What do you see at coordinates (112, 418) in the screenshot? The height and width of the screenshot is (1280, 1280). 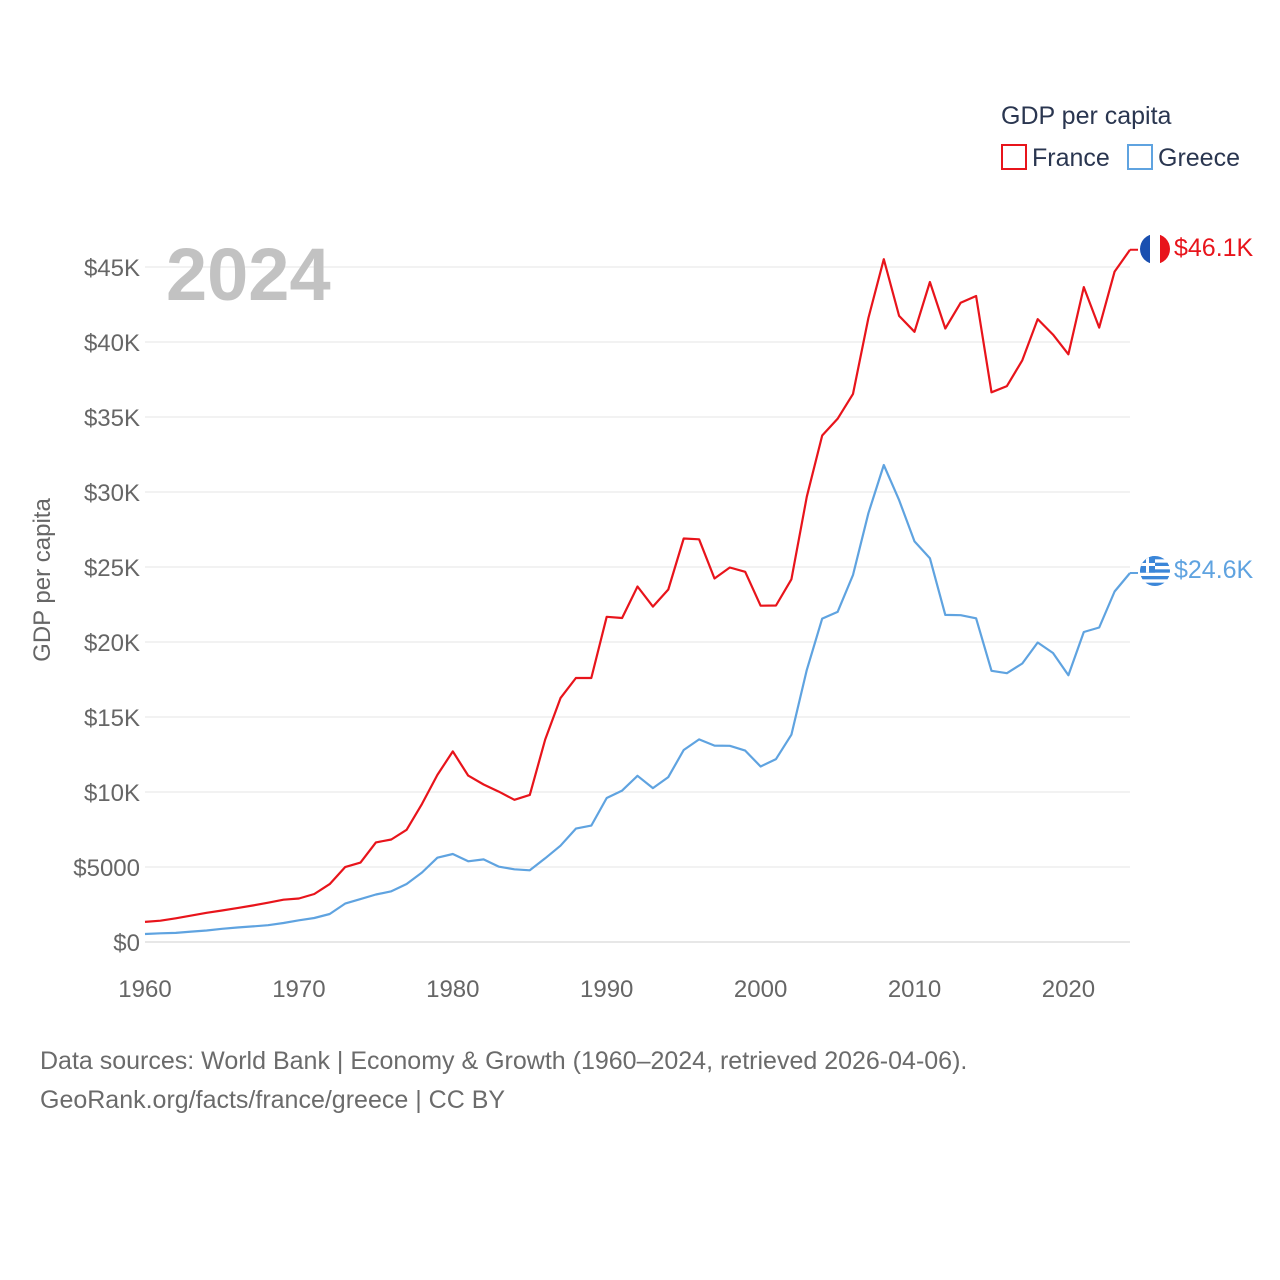 I see `y-tick-label: $35K` at bounding box center [112, 418].